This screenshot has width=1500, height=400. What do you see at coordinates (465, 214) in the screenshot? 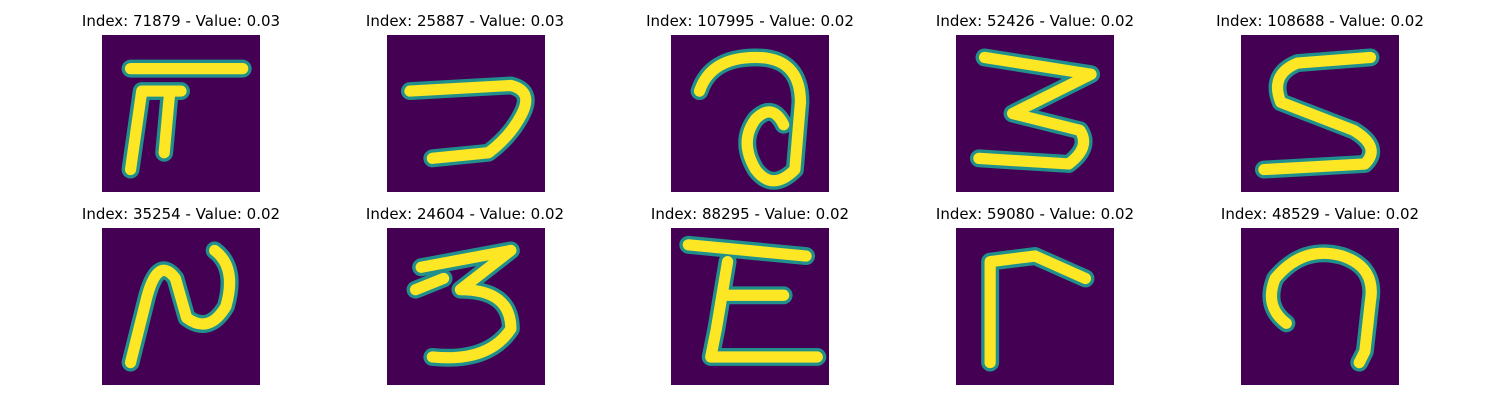
I see `panel-title: Index: 24604 - Value: 0.02` at bounding box center [465, 214].